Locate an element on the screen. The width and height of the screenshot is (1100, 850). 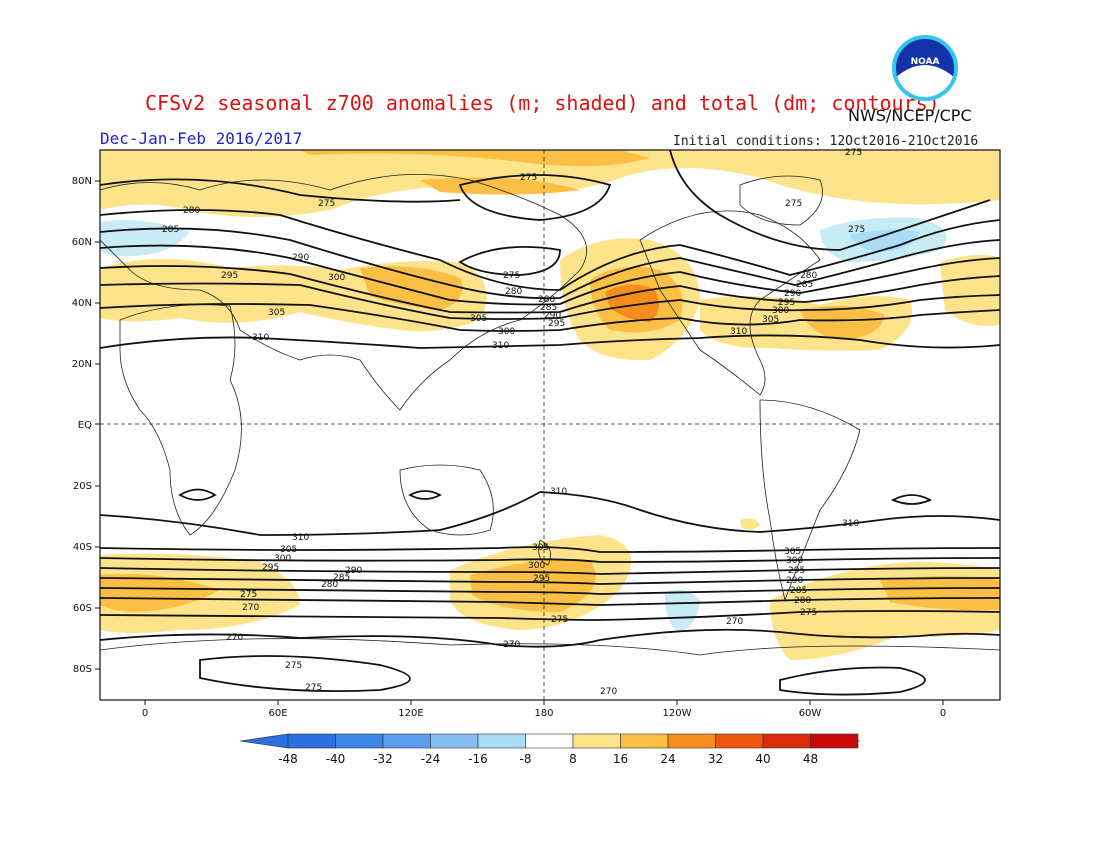
contour-275-sh is located at coordinates (550, 615).